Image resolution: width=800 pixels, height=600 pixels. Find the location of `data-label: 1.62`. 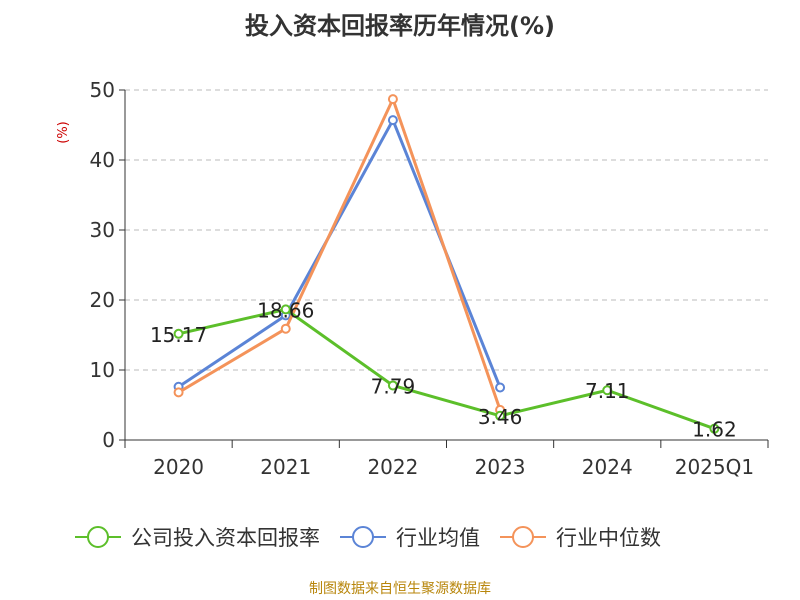

data-label: 1.62 is located at coordinates (714, 430).